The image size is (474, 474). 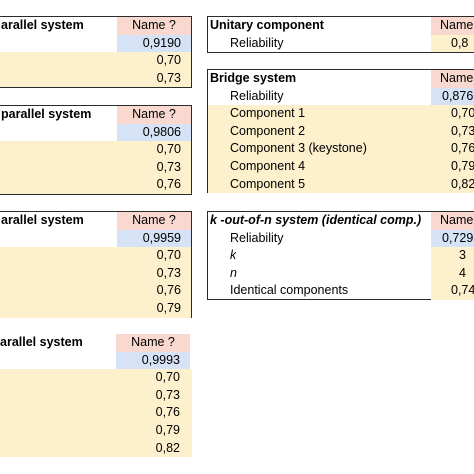 I want to click on block-header: Bridge system Name, so click(x=341, y=79).